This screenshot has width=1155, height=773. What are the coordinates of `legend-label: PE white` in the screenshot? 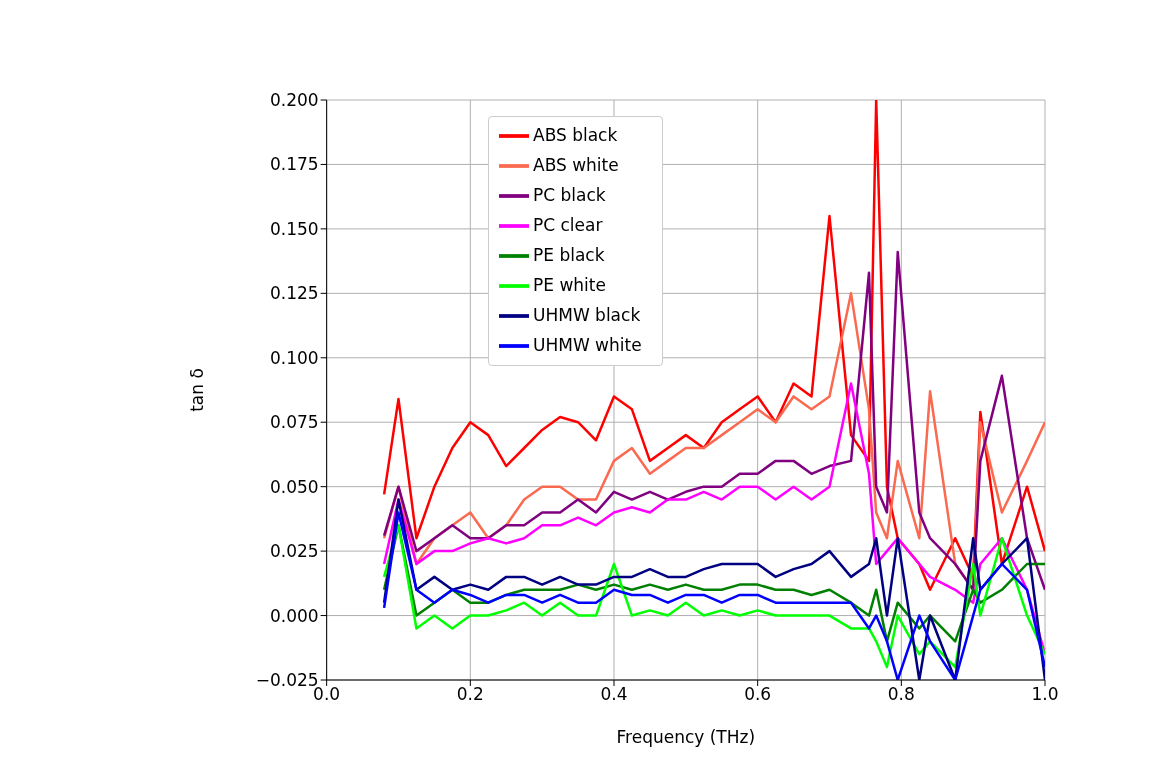 It's located at (569, 285).